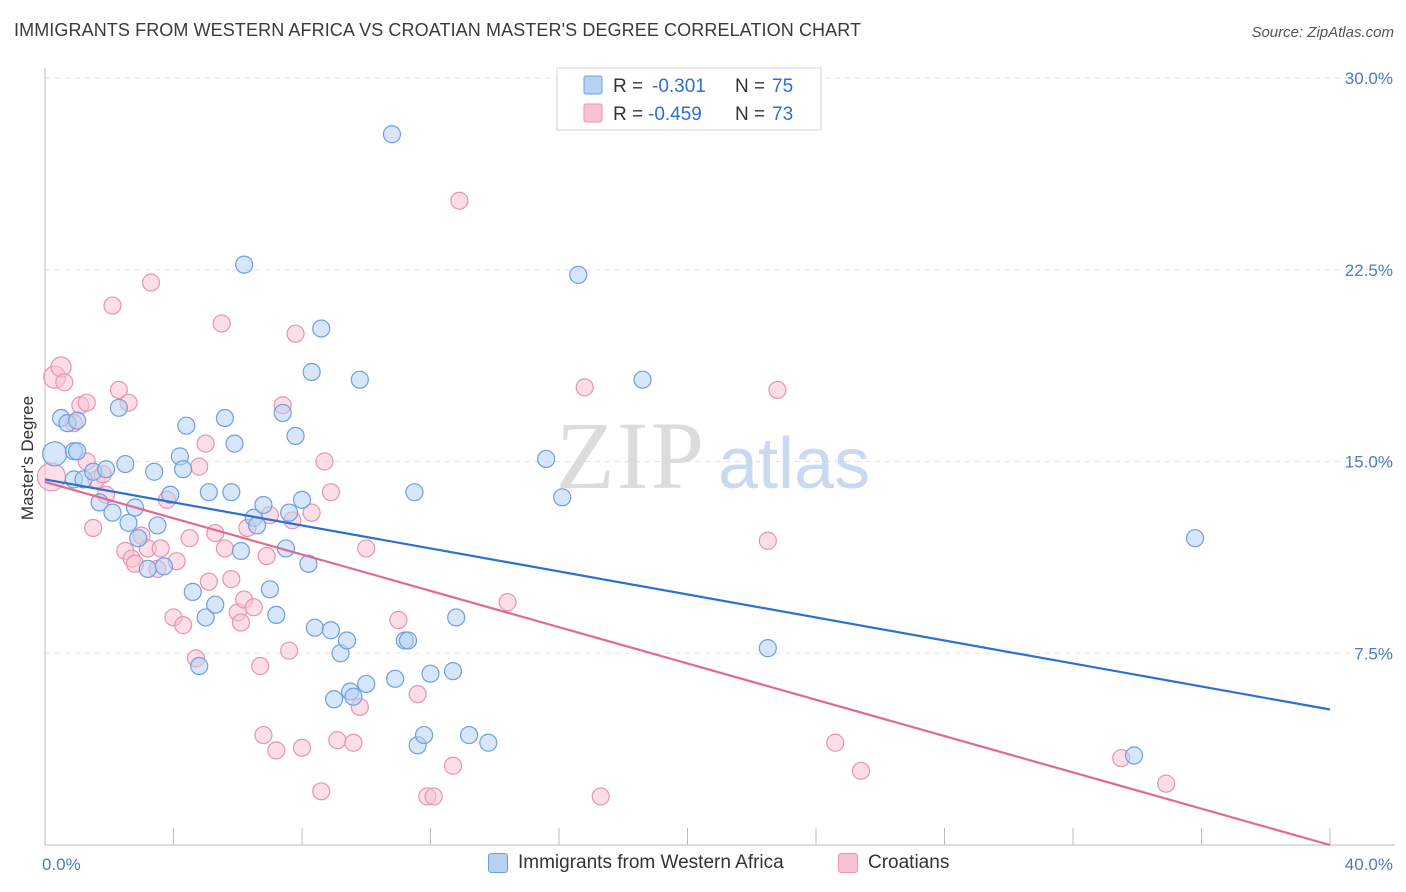 This screenshot has height=892, width=1406. I want to click on legend-item-croatians: Croatians, so click(893, 863).